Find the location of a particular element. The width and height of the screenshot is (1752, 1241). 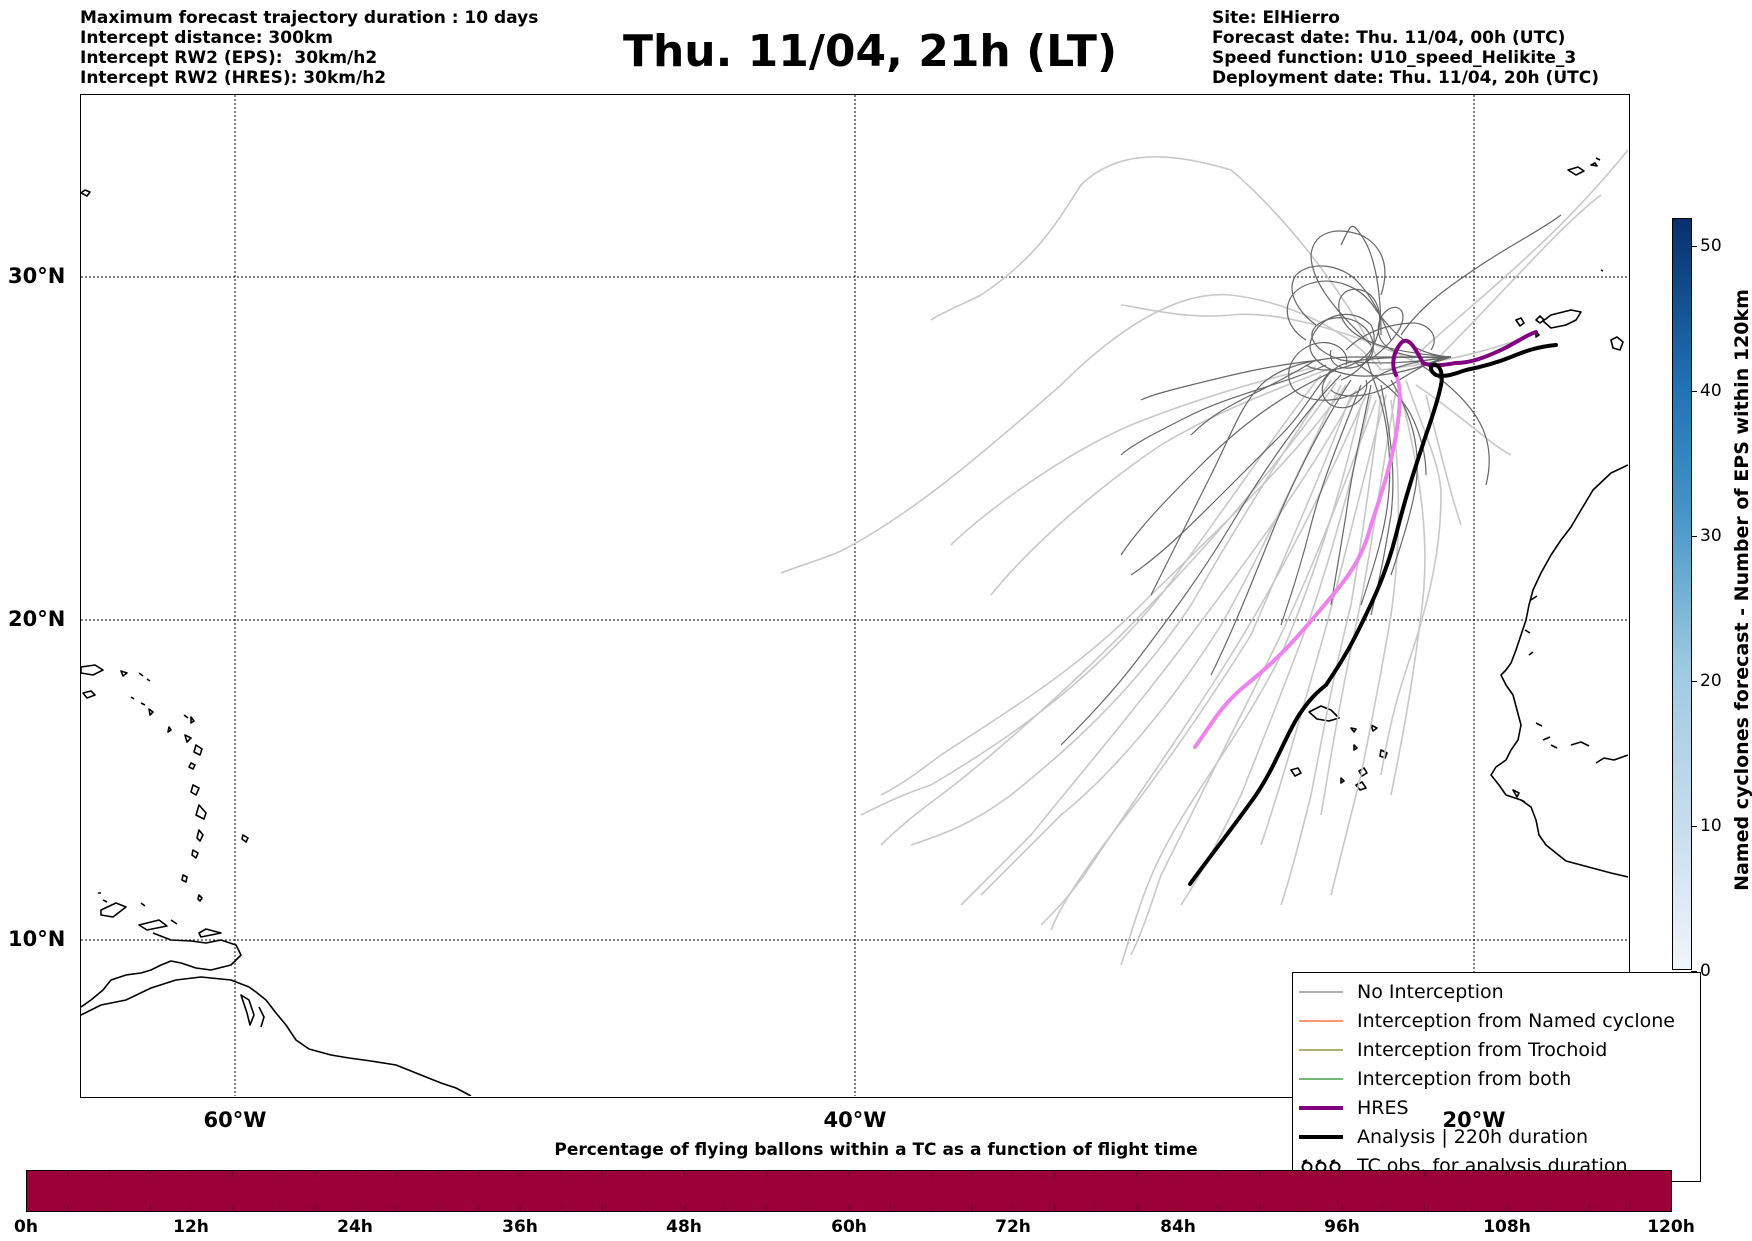

info-left-line: Intercept RW2 (HRES): 30km/h2 is located at coordinates (233, 78).